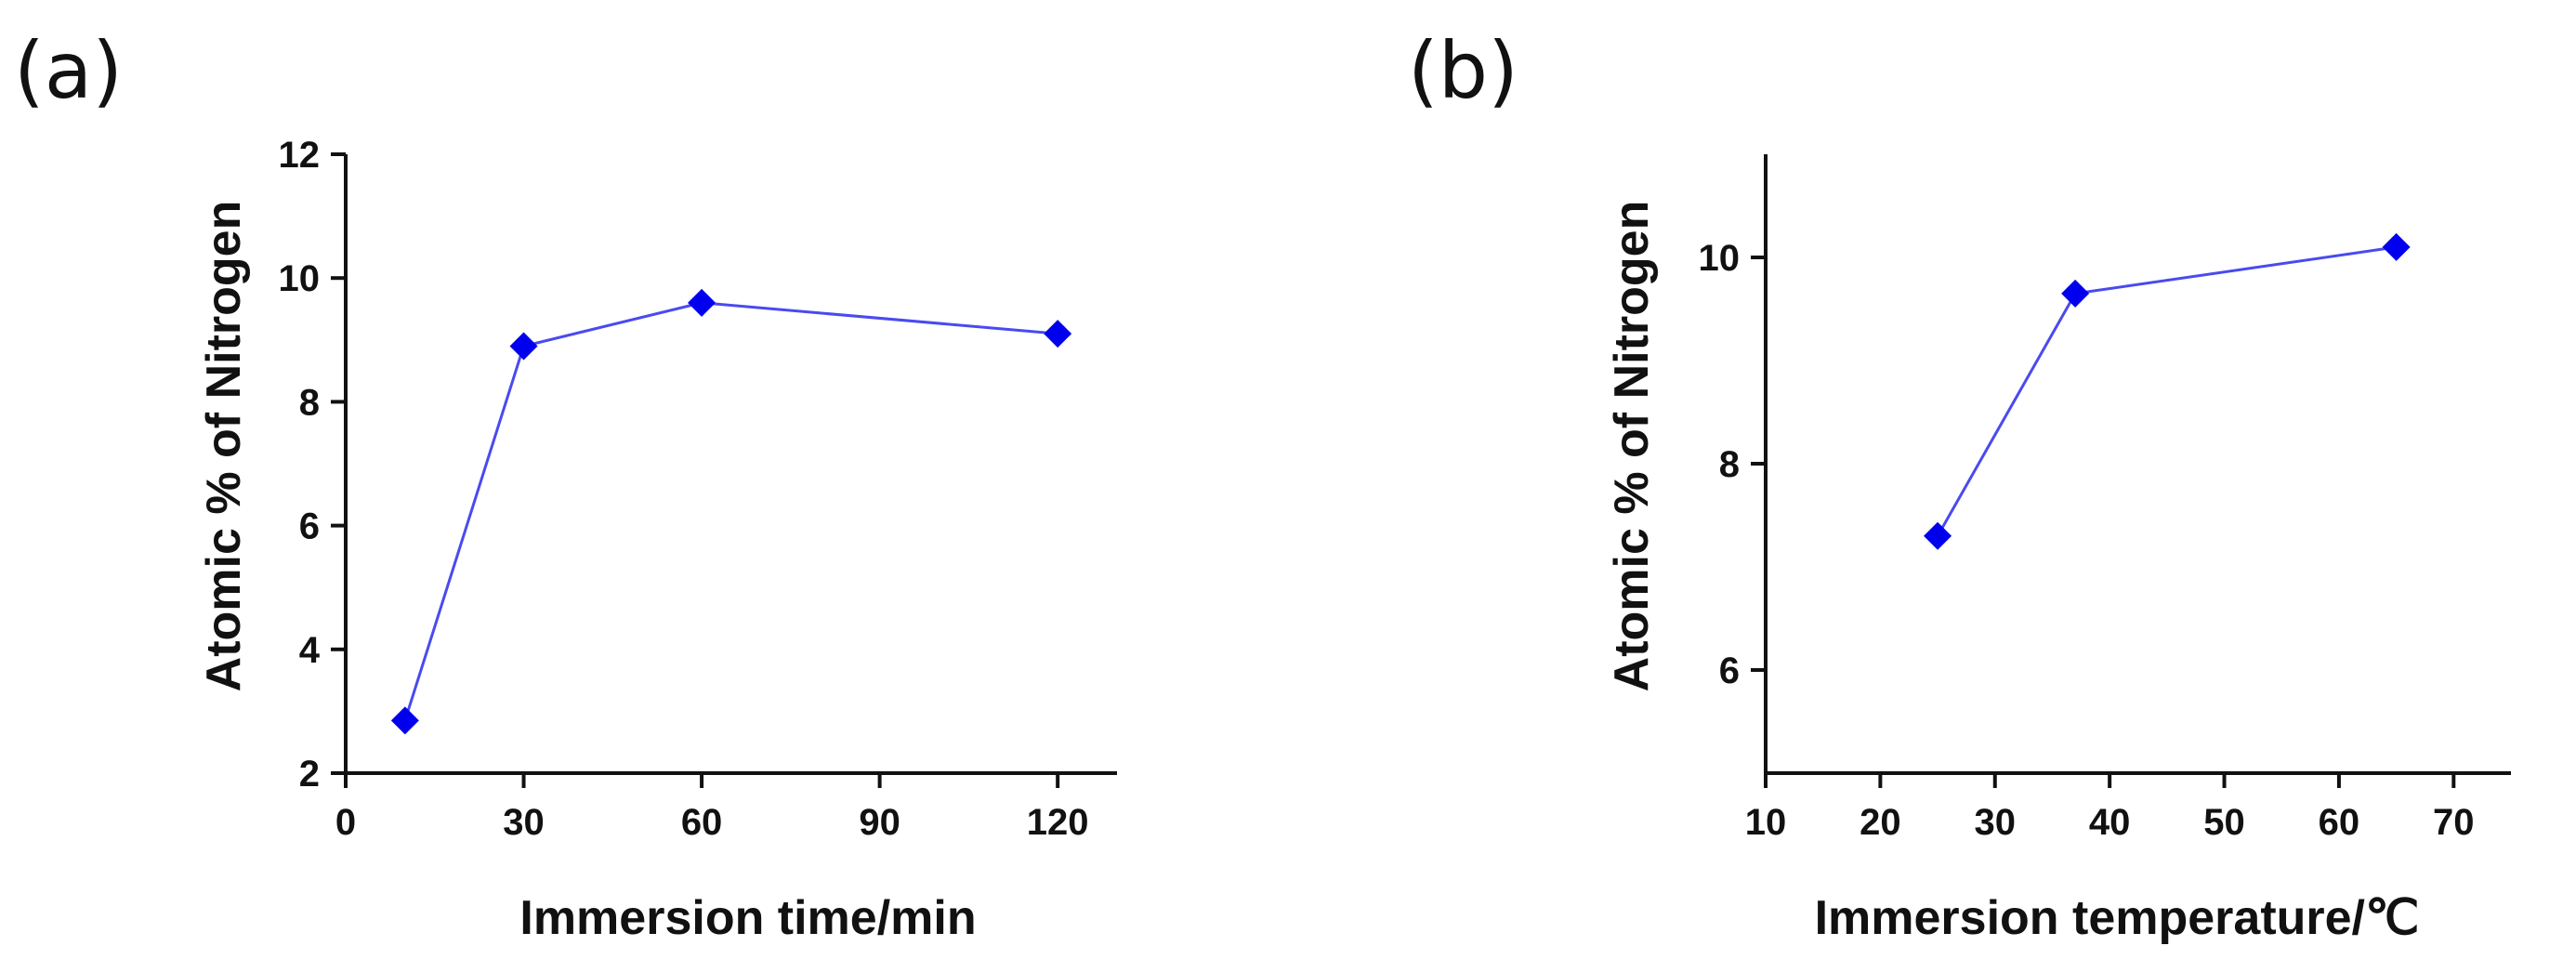 This screenshot has width=2576, height=959. Describe the element at coordinates (2339, 822) in the screenshot. I see `panel-b-x-tick-label: 60` at that location.